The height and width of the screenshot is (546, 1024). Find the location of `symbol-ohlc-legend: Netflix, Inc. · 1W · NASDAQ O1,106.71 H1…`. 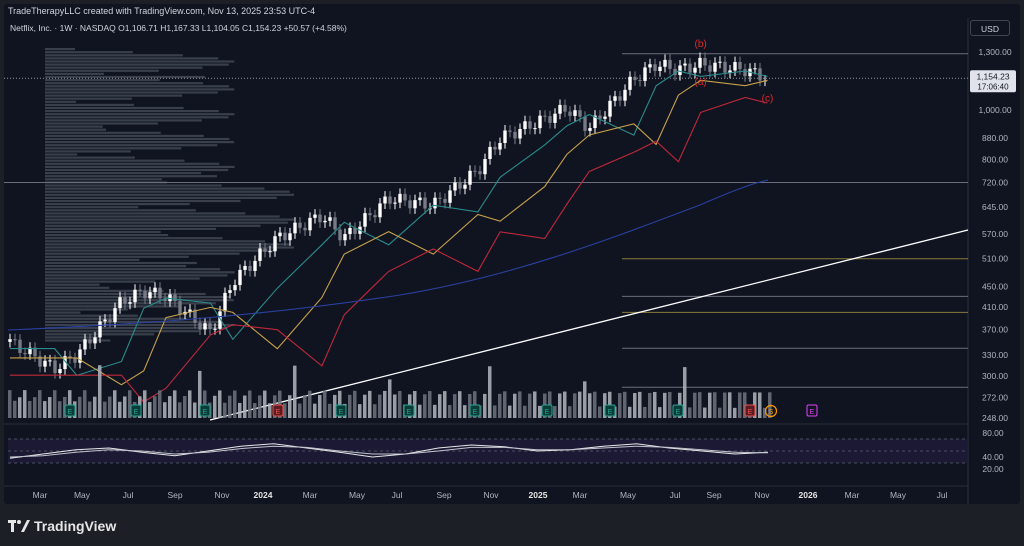

symbol-ohlc-legend: Netflix, Inc. · 1W · NASDAQ O1,106.71 H1… is located at coordinates (178, 28).